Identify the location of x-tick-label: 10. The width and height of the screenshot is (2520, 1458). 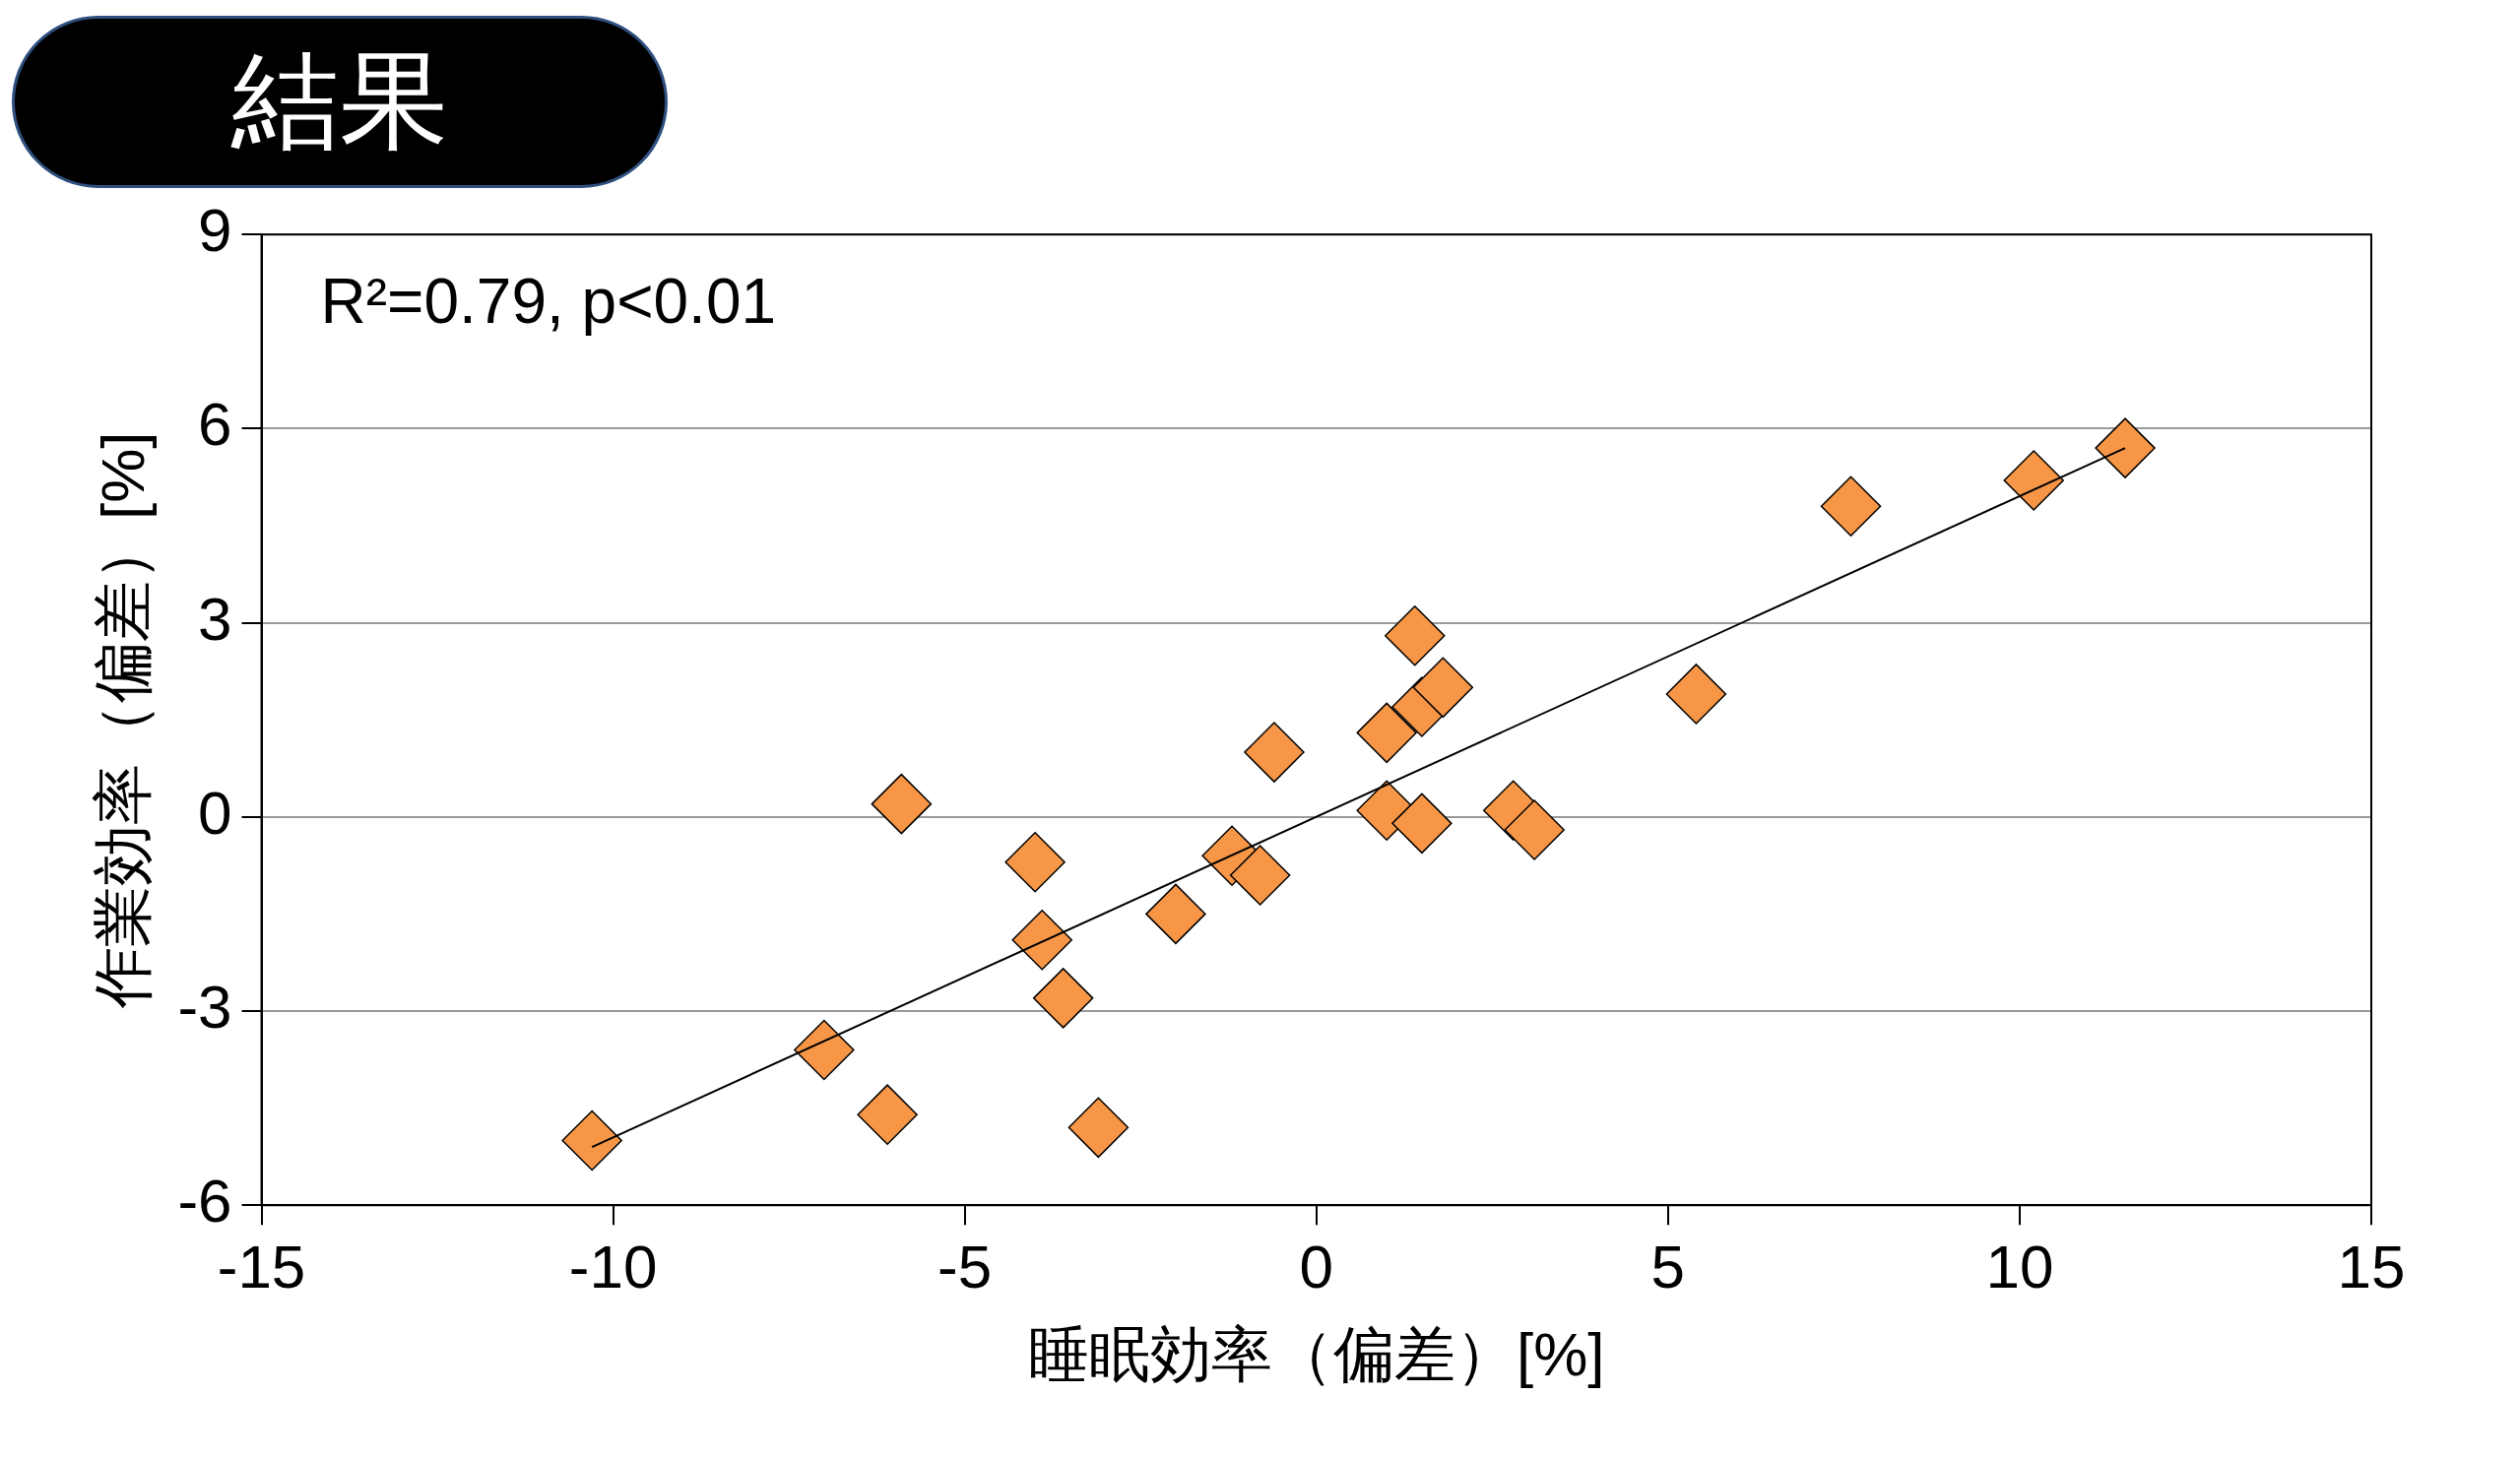
(2019, 1267).